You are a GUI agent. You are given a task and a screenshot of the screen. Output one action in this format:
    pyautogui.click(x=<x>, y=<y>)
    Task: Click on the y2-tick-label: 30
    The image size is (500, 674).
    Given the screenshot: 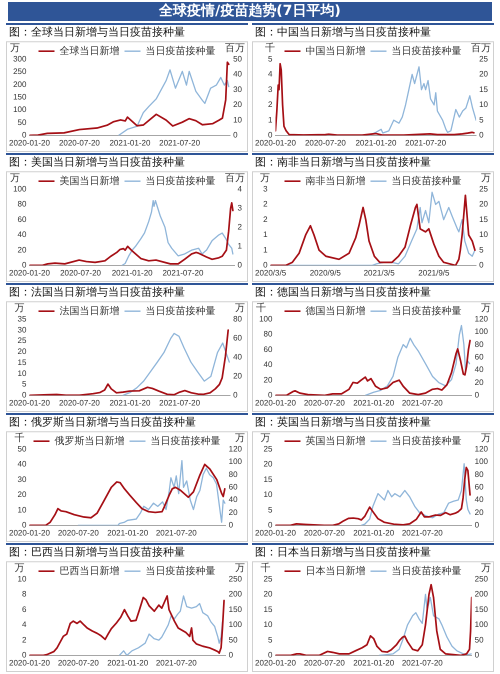 What is the action you would take?
    pyautogui.click(x=238, y=89)
    